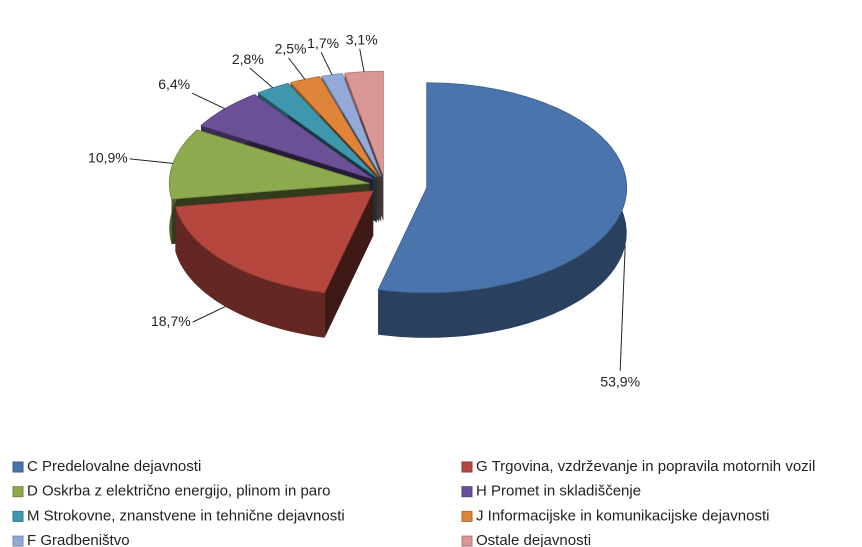  Describe the element at coordinates (114, 466) in the screenshot. I see `legend-label: C Predelovalne dejavnosti` at that location.